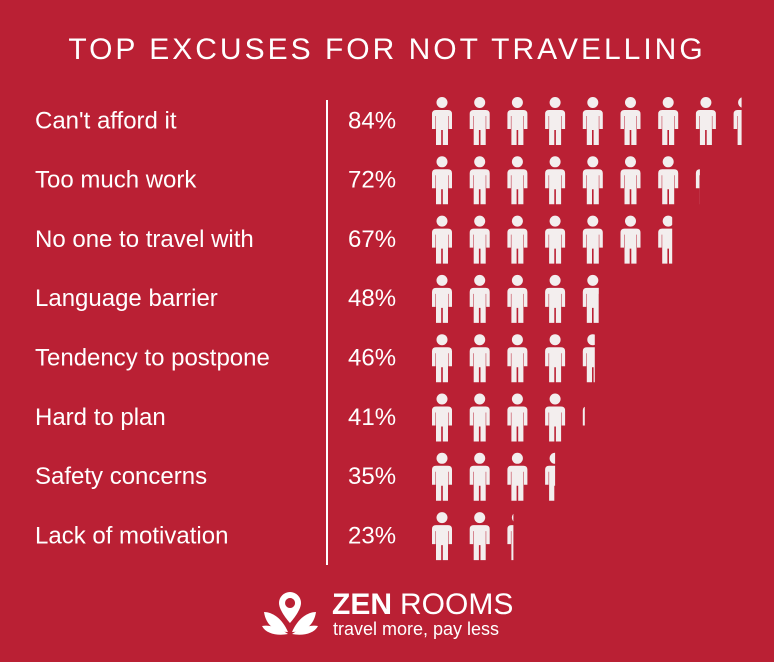  Describe the element at coordinates (100, 417) in the screenshot. I see `category-label: Hard to plan` at that location.